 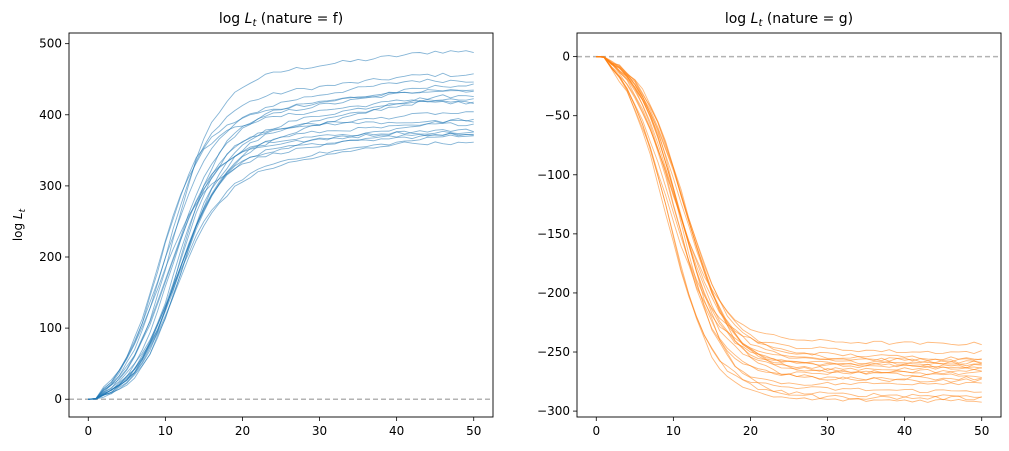 What do you see at coordinates (553, 352) in the screenshot?
I see `y-tick-label: −250` at bounding box center [553, 352].